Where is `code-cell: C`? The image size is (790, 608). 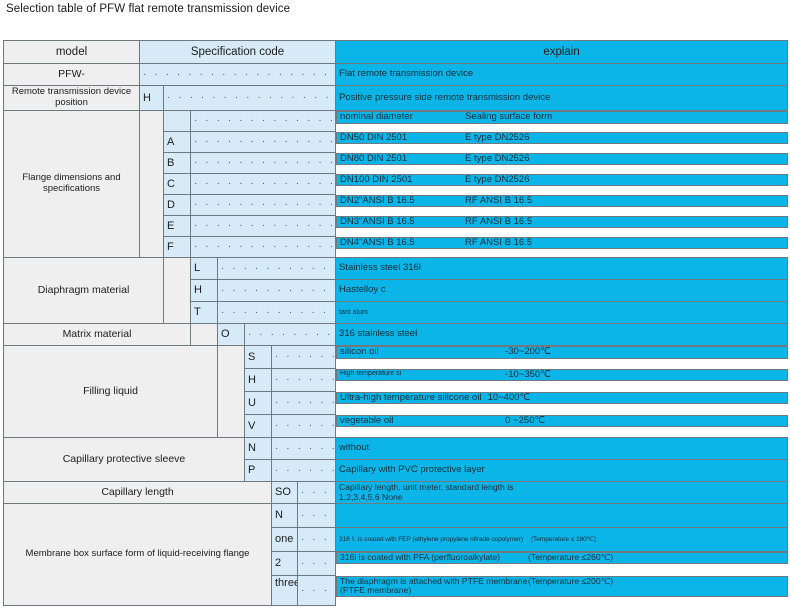 code-cell: C is located at coordinates (177, 184).